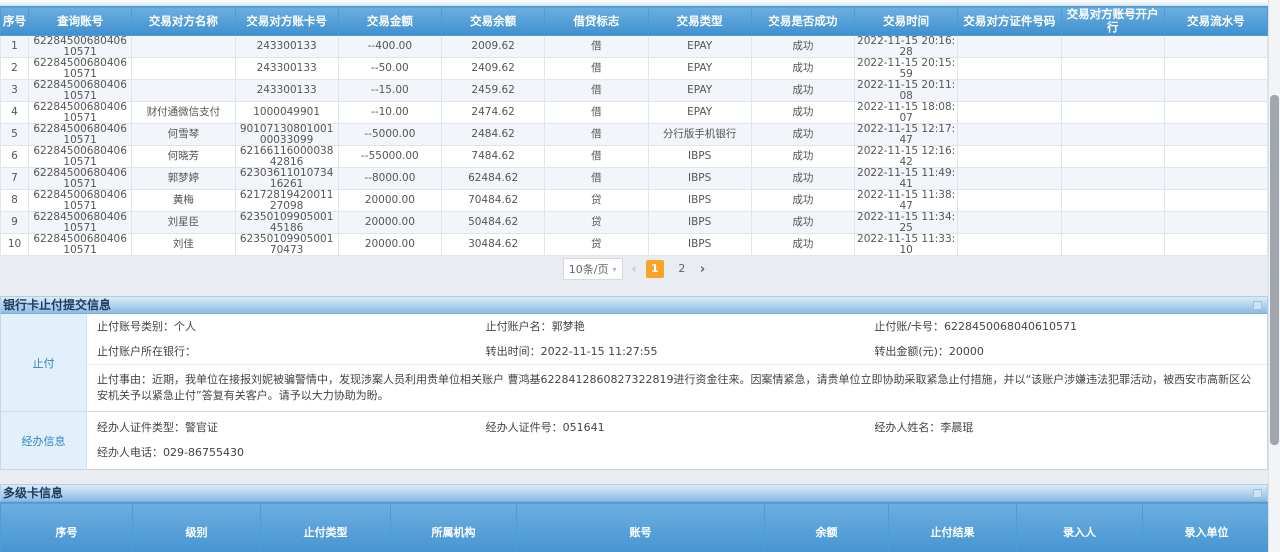  What do you see at coordinates (592, 269) in the screenshot?
I see `page-size-select: 10条/页 ▾` at bounding box center [592, 269].